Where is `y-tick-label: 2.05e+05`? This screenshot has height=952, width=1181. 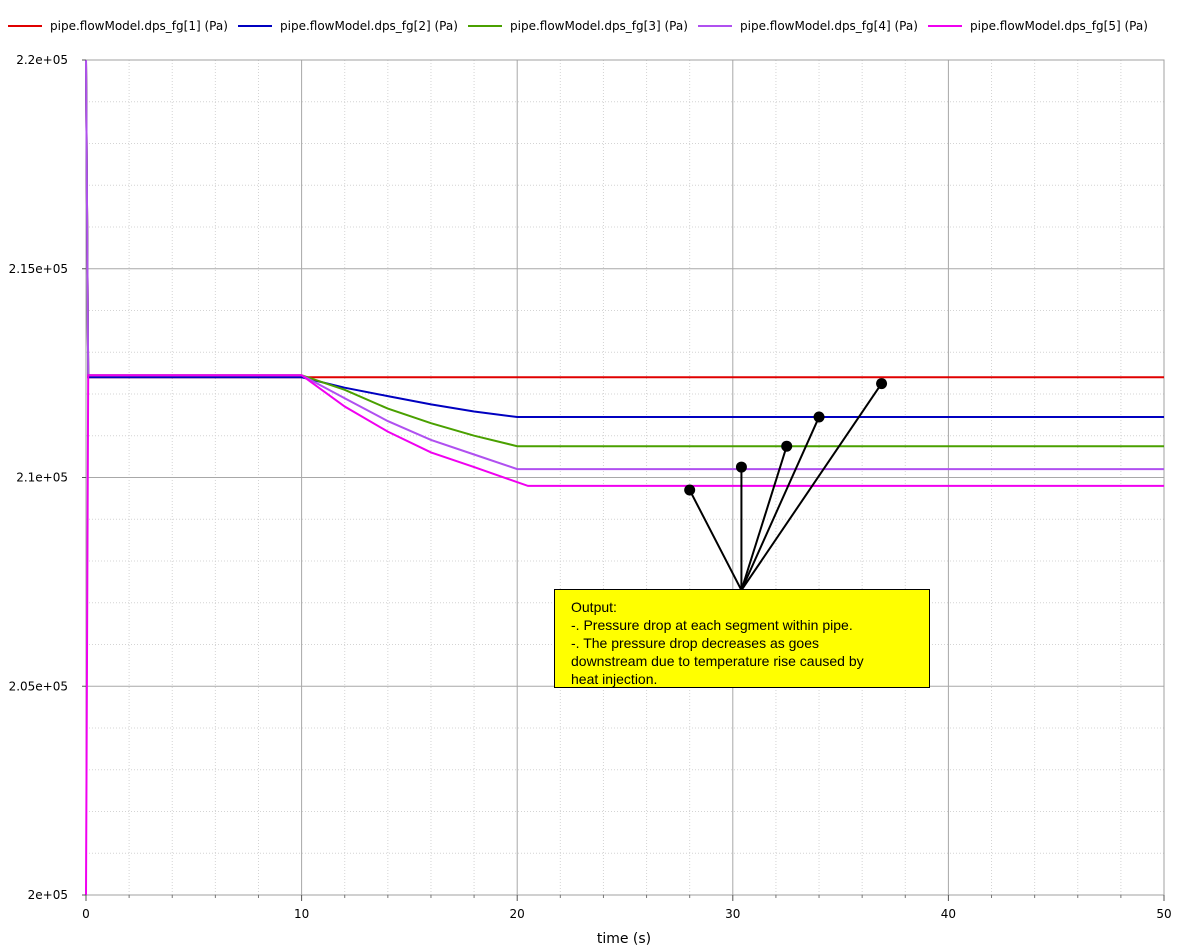 y-tick-label: 2.05e+05 is located at coordinates (38, 686).